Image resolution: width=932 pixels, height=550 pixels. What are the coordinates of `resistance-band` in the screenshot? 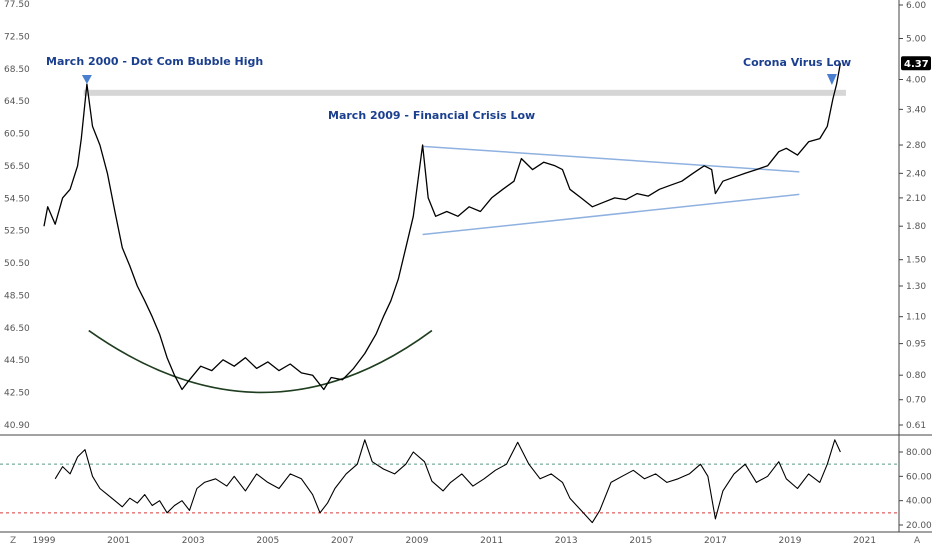 It's located at (464, 92).